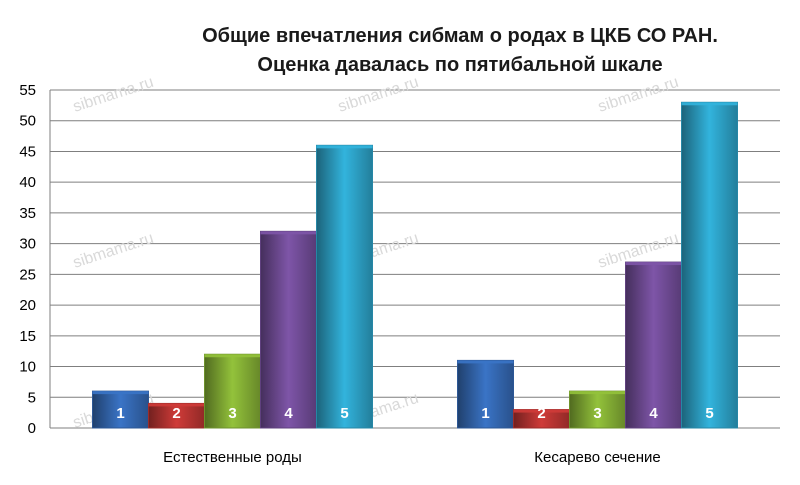 This screenshot has width=800, height=485. I want to click on x-category-label: Кесарево сечение, so click(597, 457).